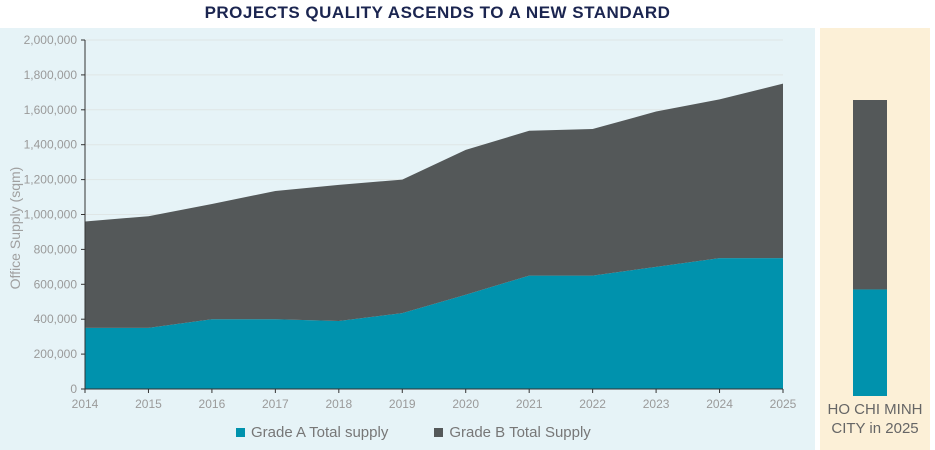  I want to click on y-tick-label: 0, so click(73, 389).